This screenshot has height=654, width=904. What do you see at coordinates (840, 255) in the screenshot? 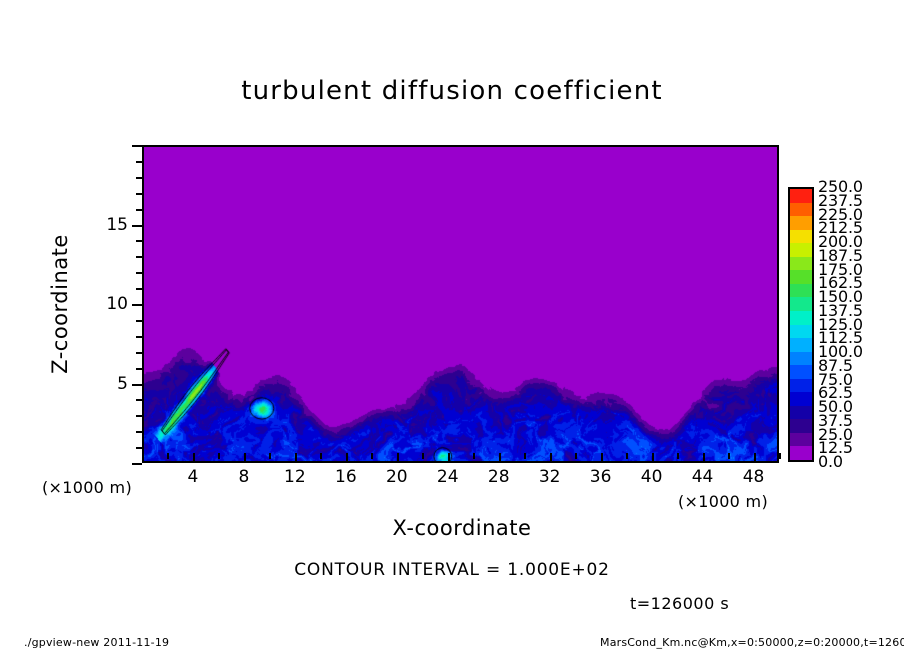
I see `colorbar-tick-label: 187.5` at bounding box center [840, 255].